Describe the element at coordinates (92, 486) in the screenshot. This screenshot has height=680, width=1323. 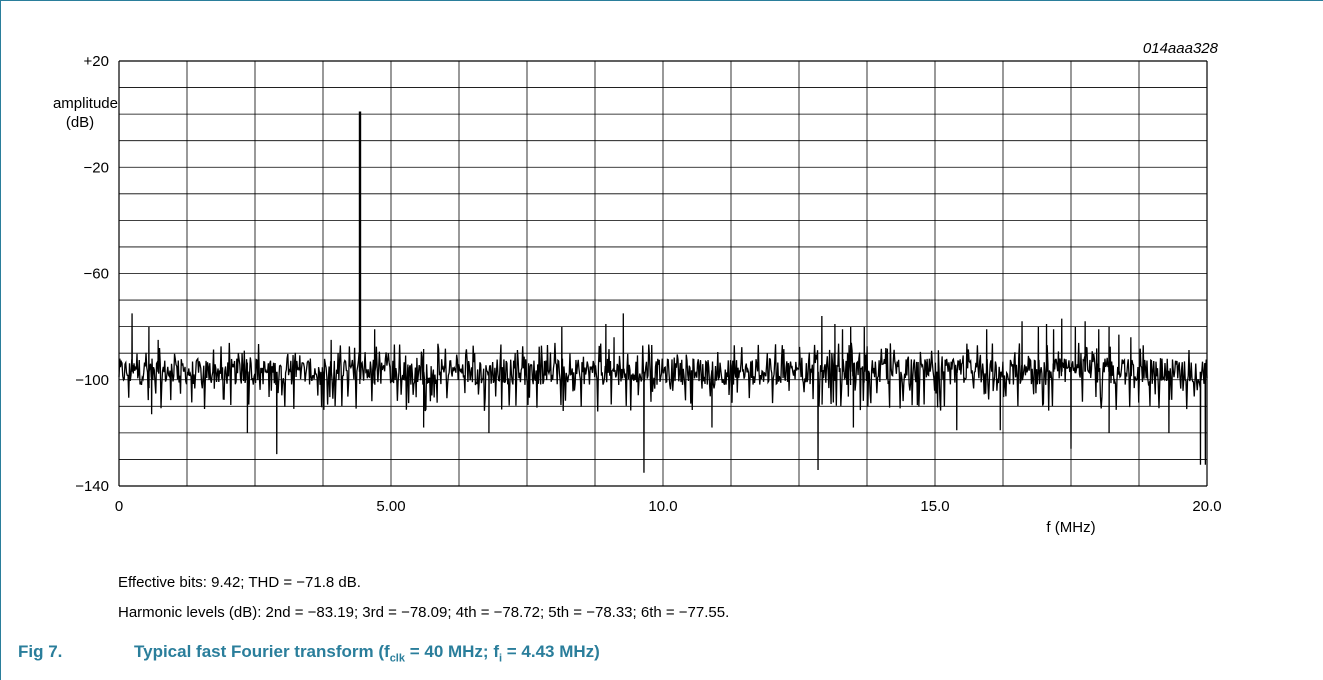
I see `y-tick-label: −140` at that location.